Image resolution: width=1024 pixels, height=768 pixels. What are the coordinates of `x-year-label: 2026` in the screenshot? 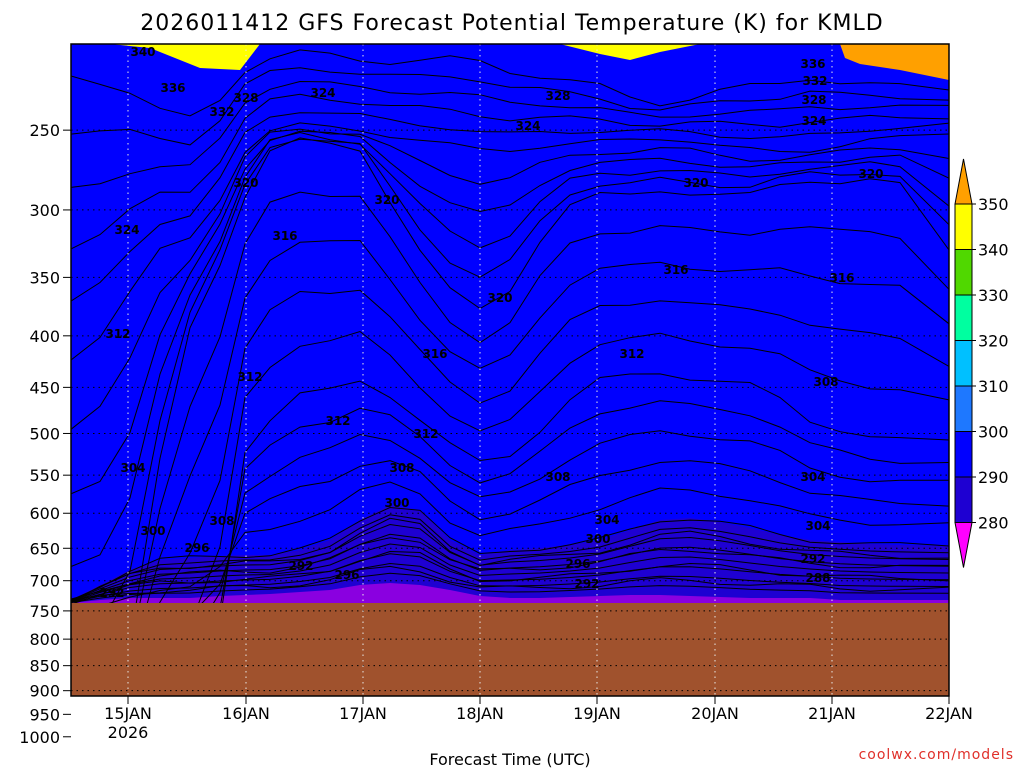 It's located at (128, 732).